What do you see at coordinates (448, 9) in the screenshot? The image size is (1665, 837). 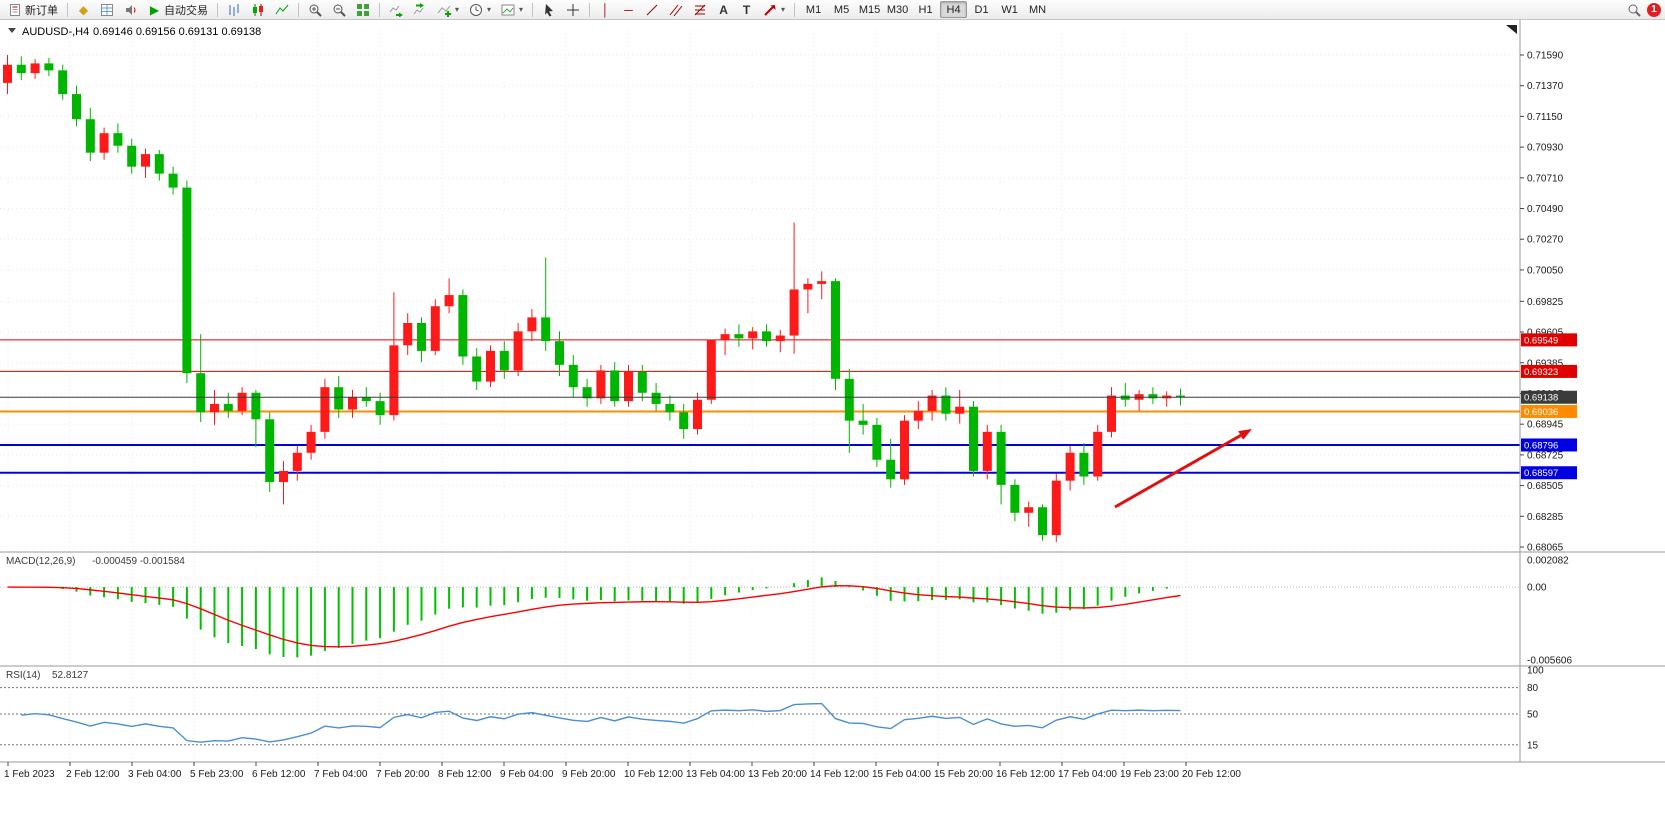 I see `indicators-button: ▾` at bounding box center [448, 9].